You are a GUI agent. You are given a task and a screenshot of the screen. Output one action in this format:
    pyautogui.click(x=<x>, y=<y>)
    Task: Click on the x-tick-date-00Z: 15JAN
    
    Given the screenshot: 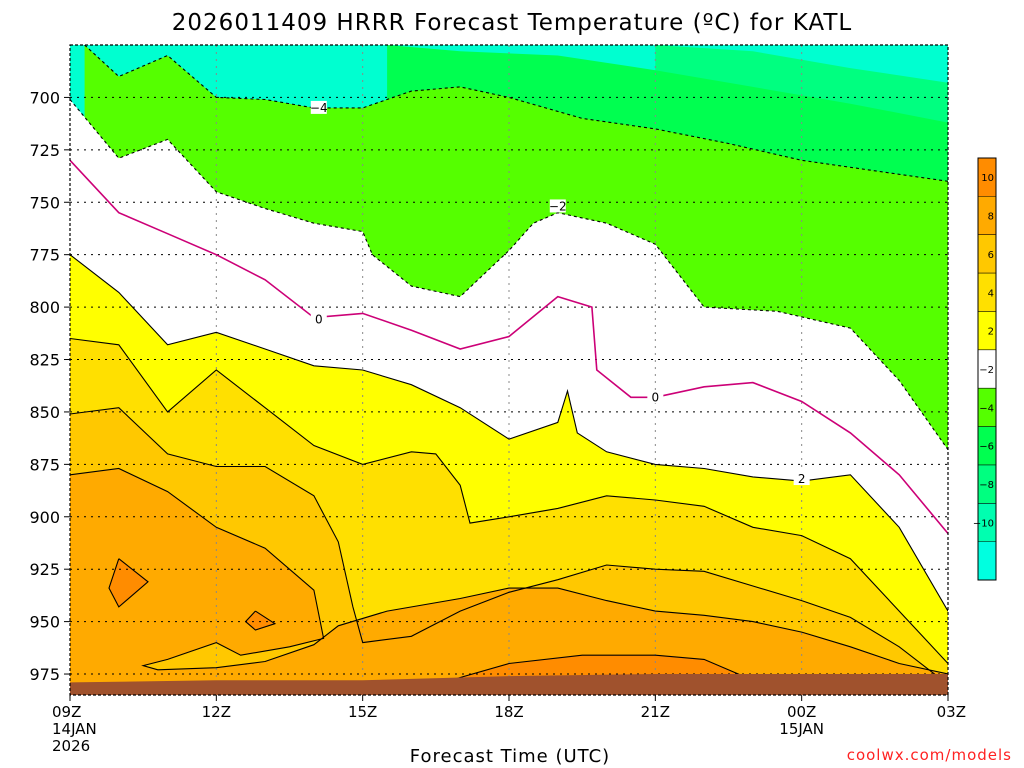 What is the action you would take?
    pyautogui.click(x=801, y=729)
    